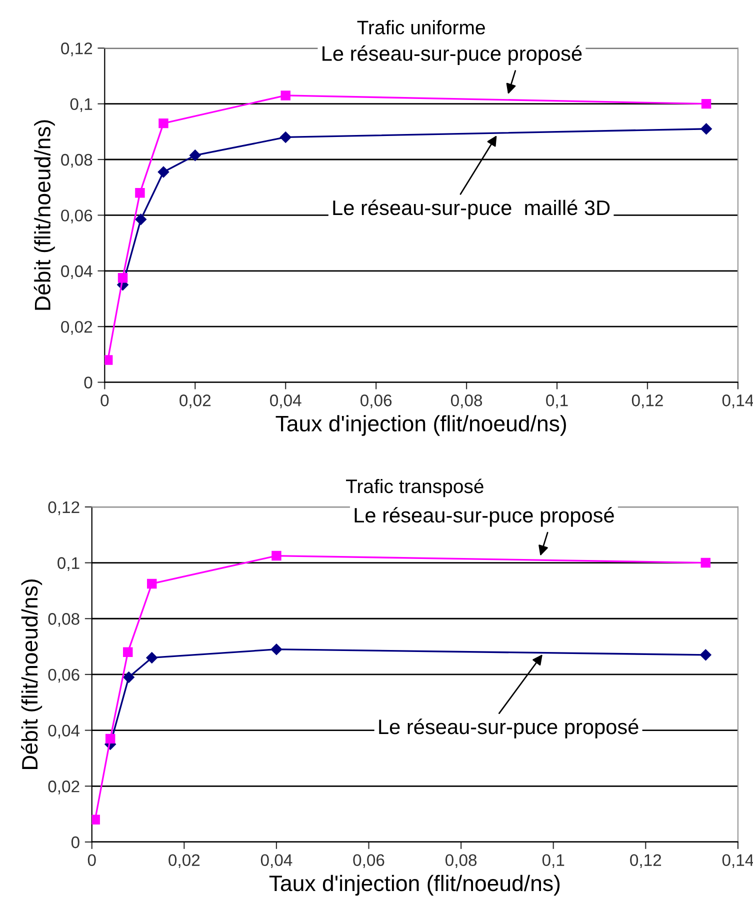  Describe the element at coordinates (471, 210) in the screenshot. I see `annotation: Le réseau-sur-puce maillé 3D` at that location.